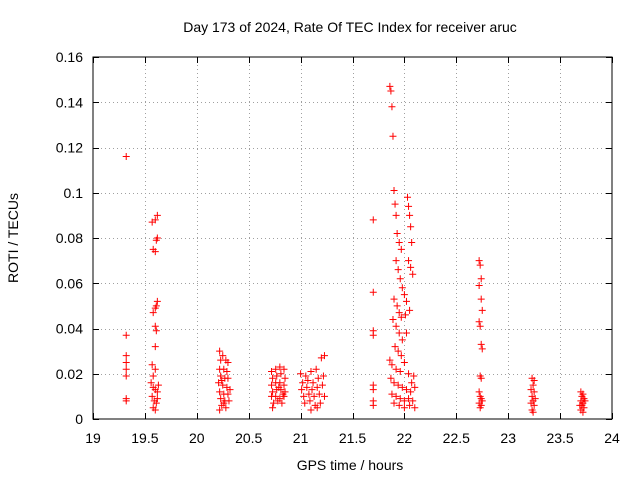  I want to click on x-tick-label: 19.5, so click(144, 438).